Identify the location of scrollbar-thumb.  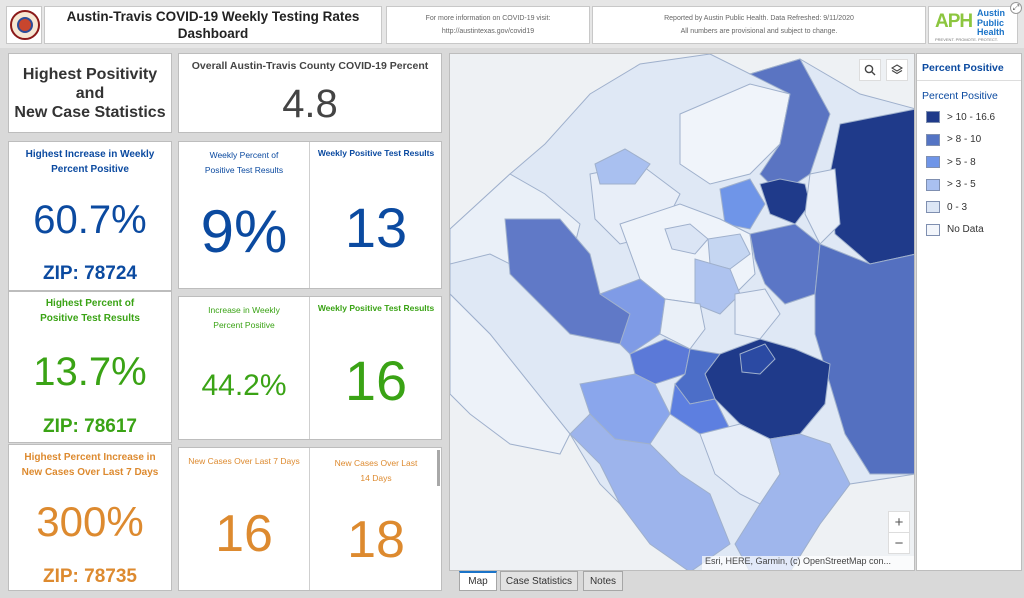
(438, 468).